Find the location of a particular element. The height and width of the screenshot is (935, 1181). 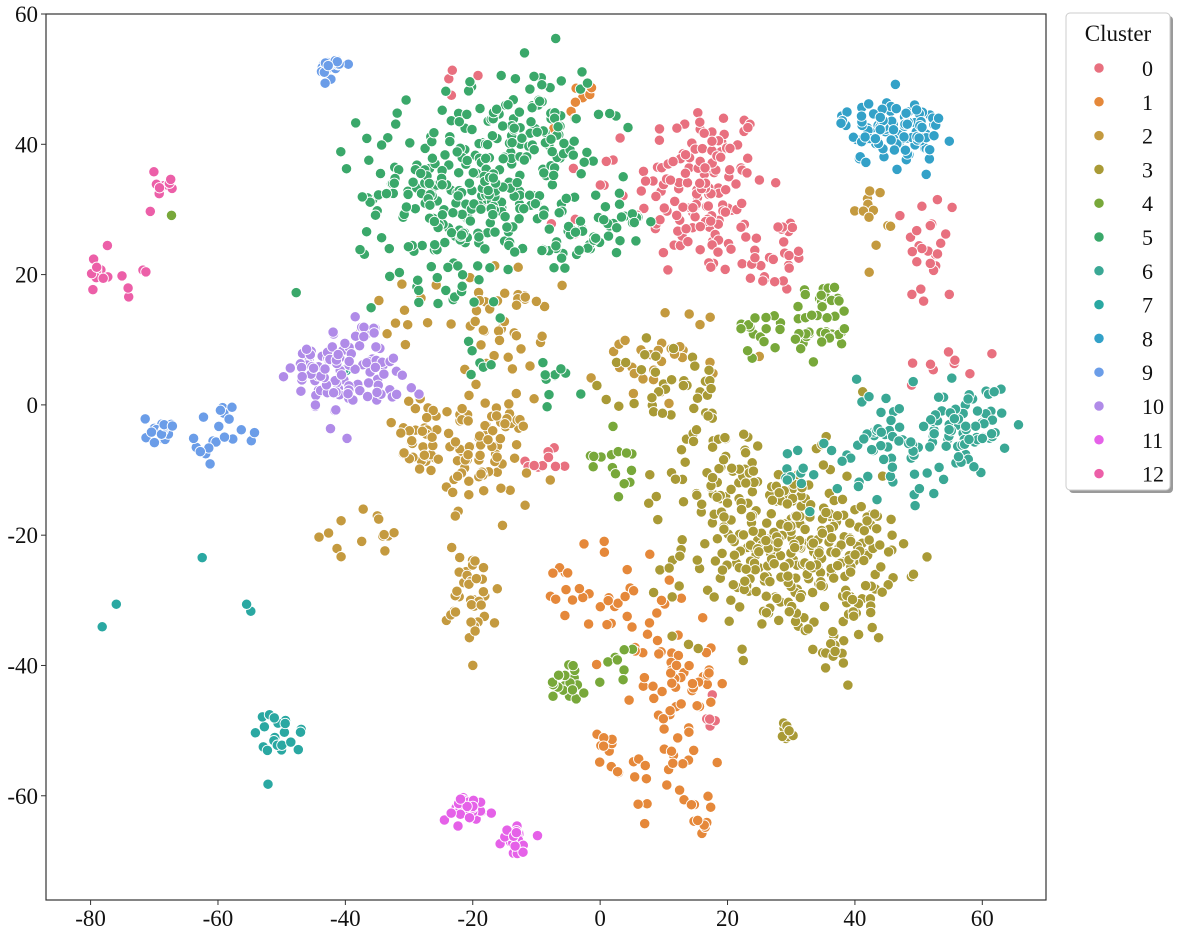

cluster-11-point is located at coordinates (458, 826).